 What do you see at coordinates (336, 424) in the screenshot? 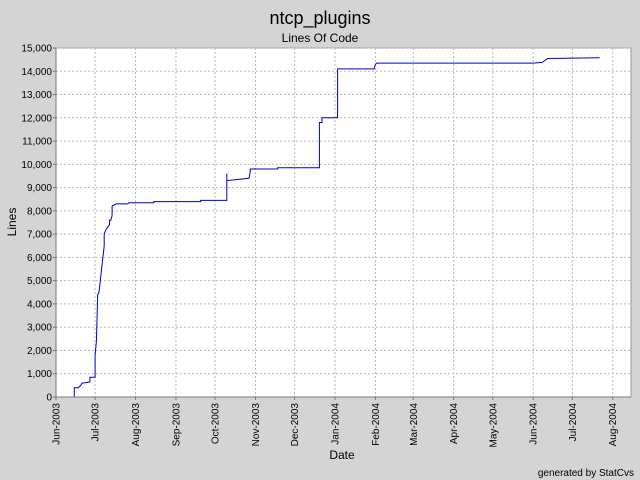
I see `x-tick-label: Jan-2004` at bounding box center [336, 424].